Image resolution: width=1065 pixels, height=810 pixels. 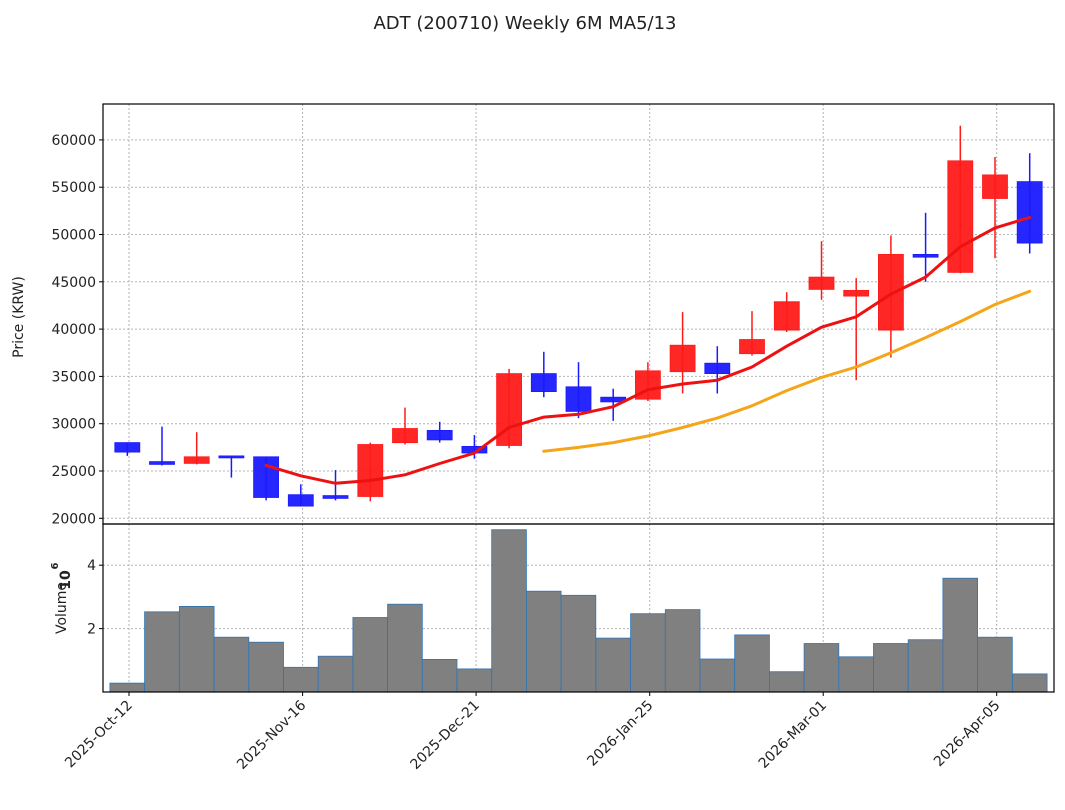 What do you see at coordinates (73, 188) in the screenshot?
I see `price-tick-label: 55000` at bounding box center [73, 188].